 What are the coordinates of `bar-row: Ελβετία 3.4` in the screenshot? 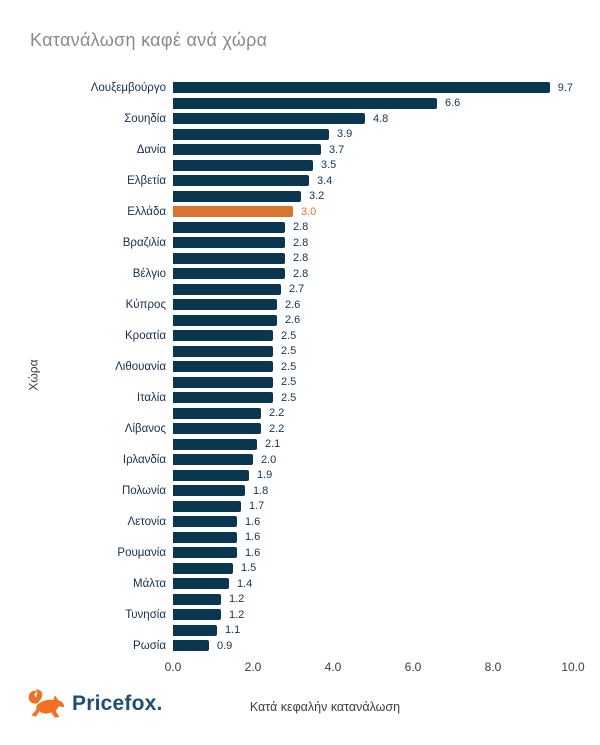 It's located at (300, 181).